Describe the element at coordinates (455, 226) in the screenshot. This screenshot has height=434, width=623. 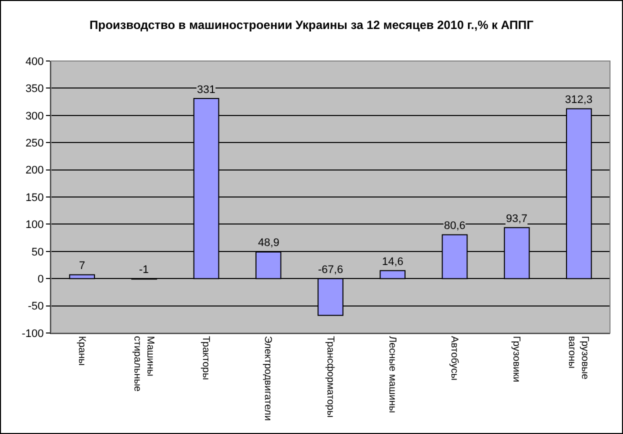
I see `data-label: 80,6` at that location.